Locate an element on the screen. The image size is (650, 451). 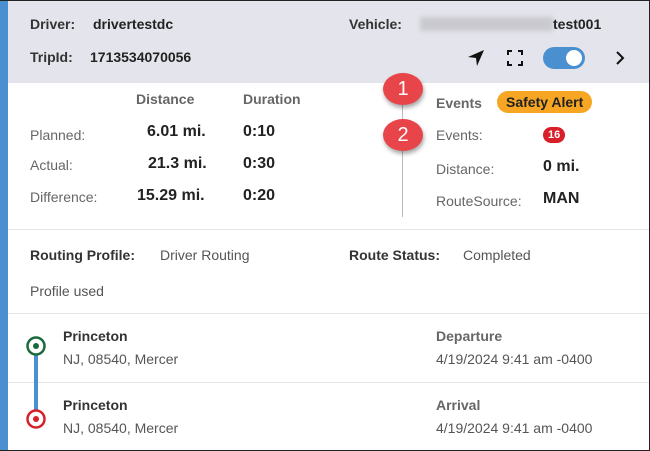
toggle-switch is located at coordinates (564, 58).